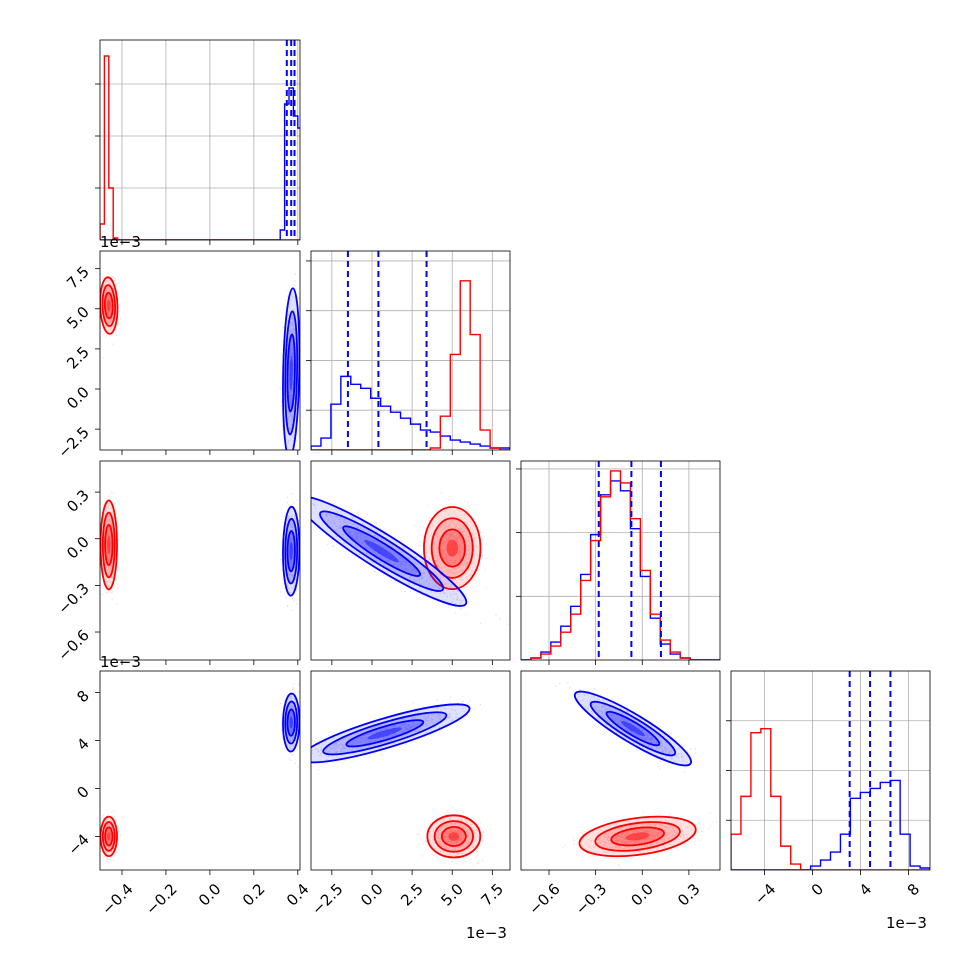 This screenshot has height=970, width=970. Describe the element at coordinates (327, 899) in the screenshot. I see `x-tick-label: −2.5` at that location.